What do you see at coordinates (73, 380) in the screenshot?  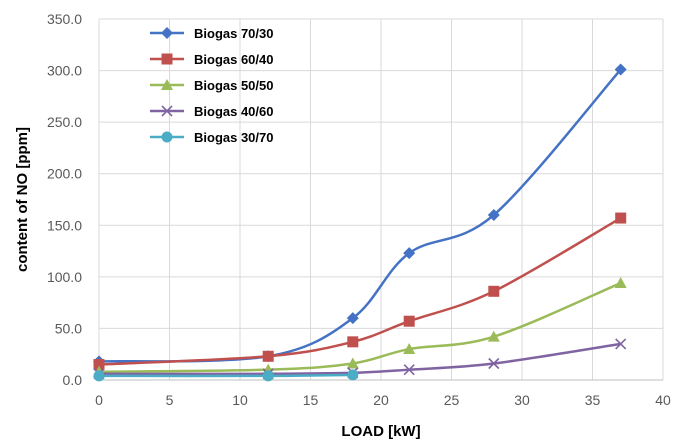 I see `y-tick-label: 0.0` at bounding box center [73, 380].